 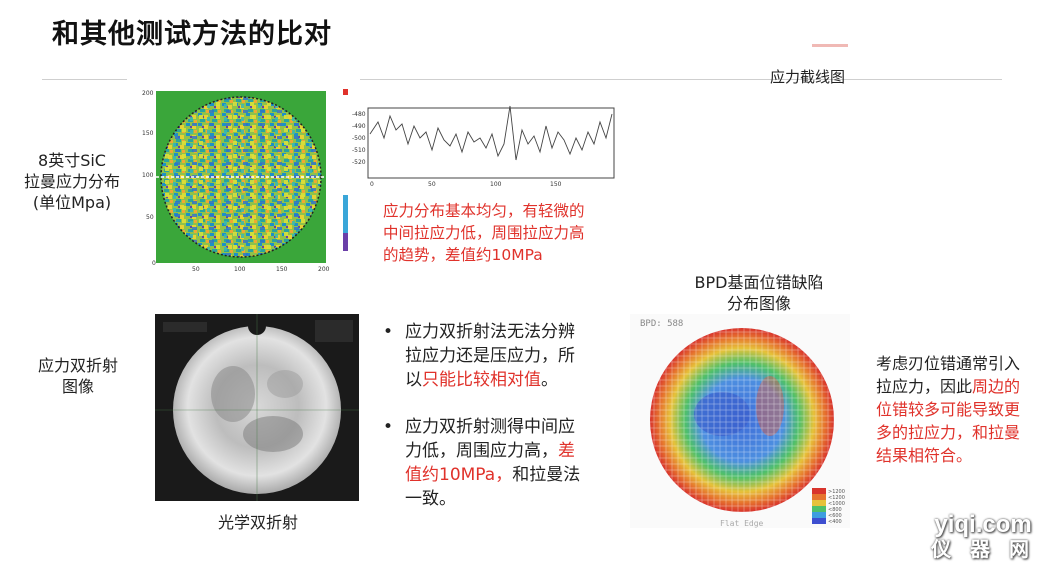 What do you see at coordinates (479, 356) in the screenshot?
I see `bullet-birefringence-limitation: • 应力双折射法无法分辨 拉应力还是压应力，所 以只能比较相对值。` at bounding box center [479, 356].